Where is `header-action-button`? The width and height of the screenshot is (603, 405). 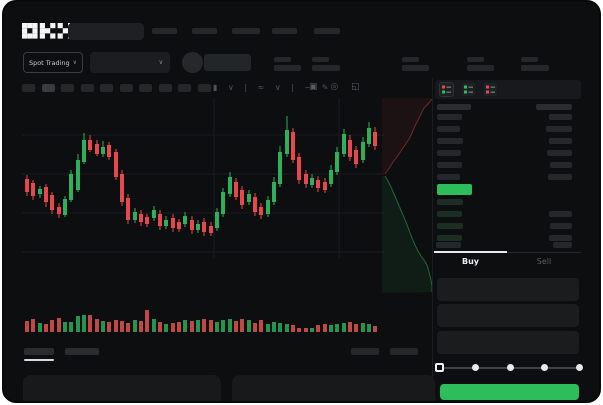 header-action-button is located at coordinates (227, 62).